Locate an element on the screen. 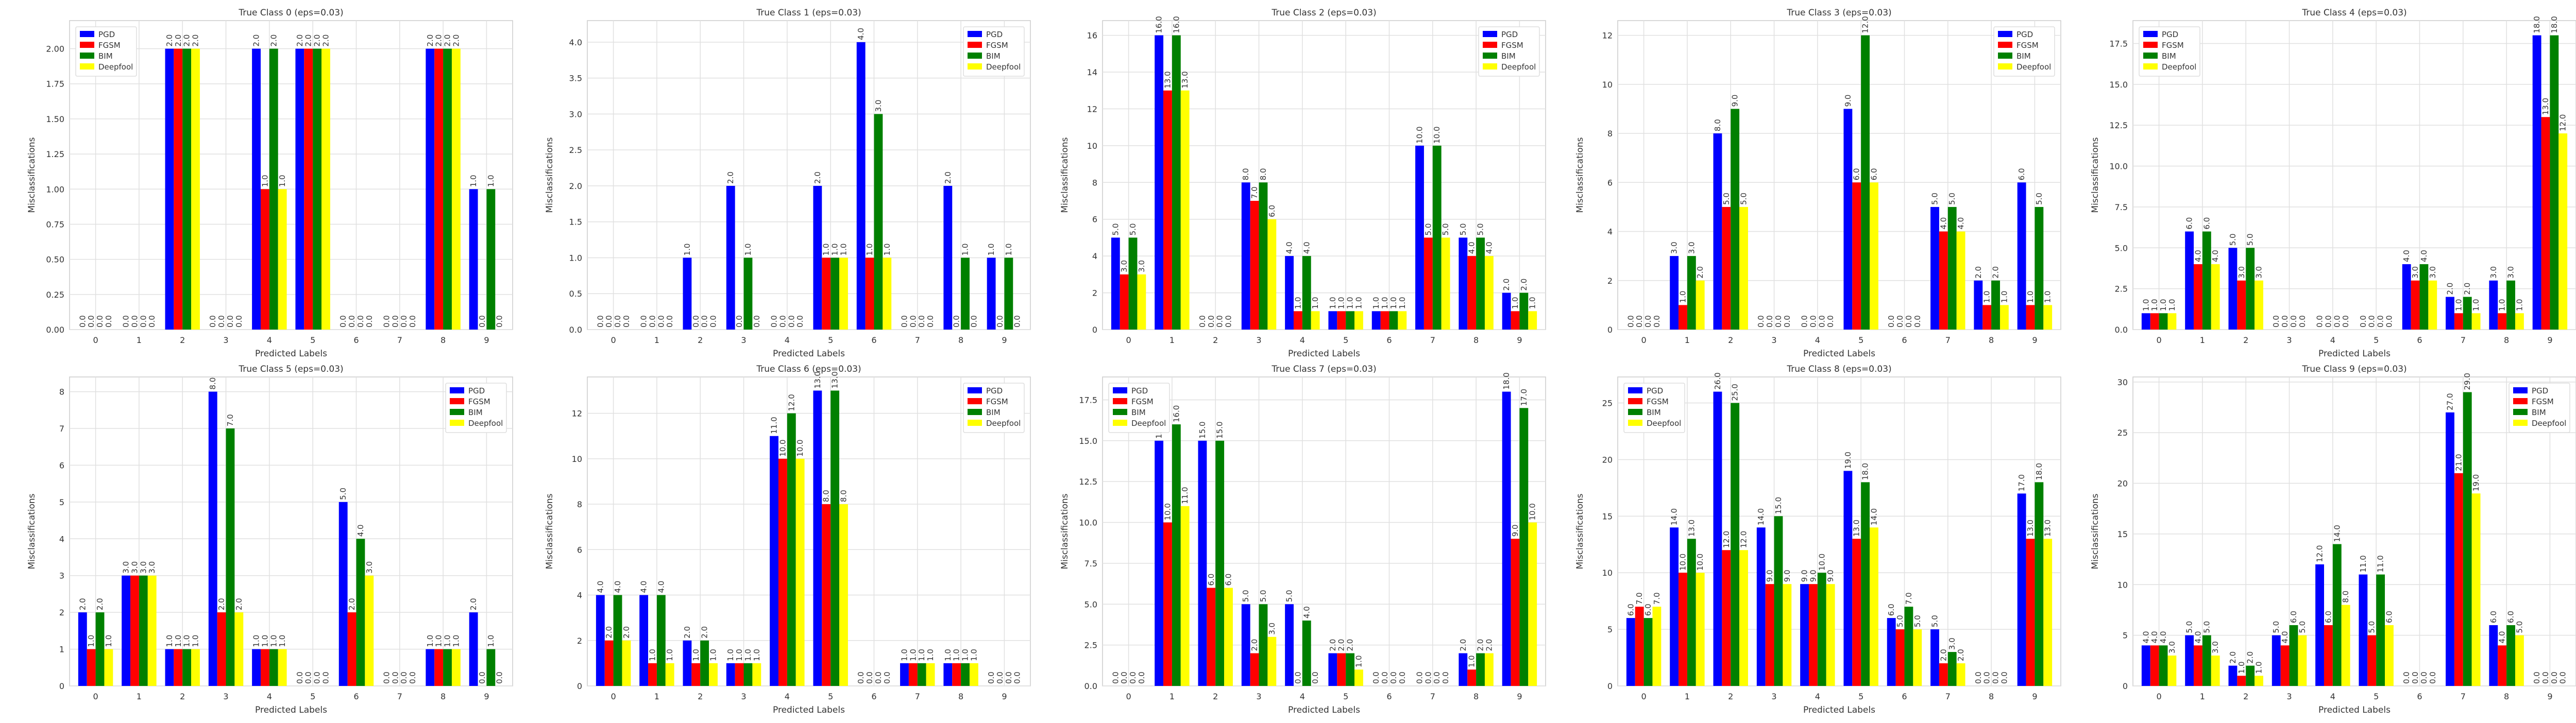  x-tick-label: 9 is located at coordinates (1519, 696).